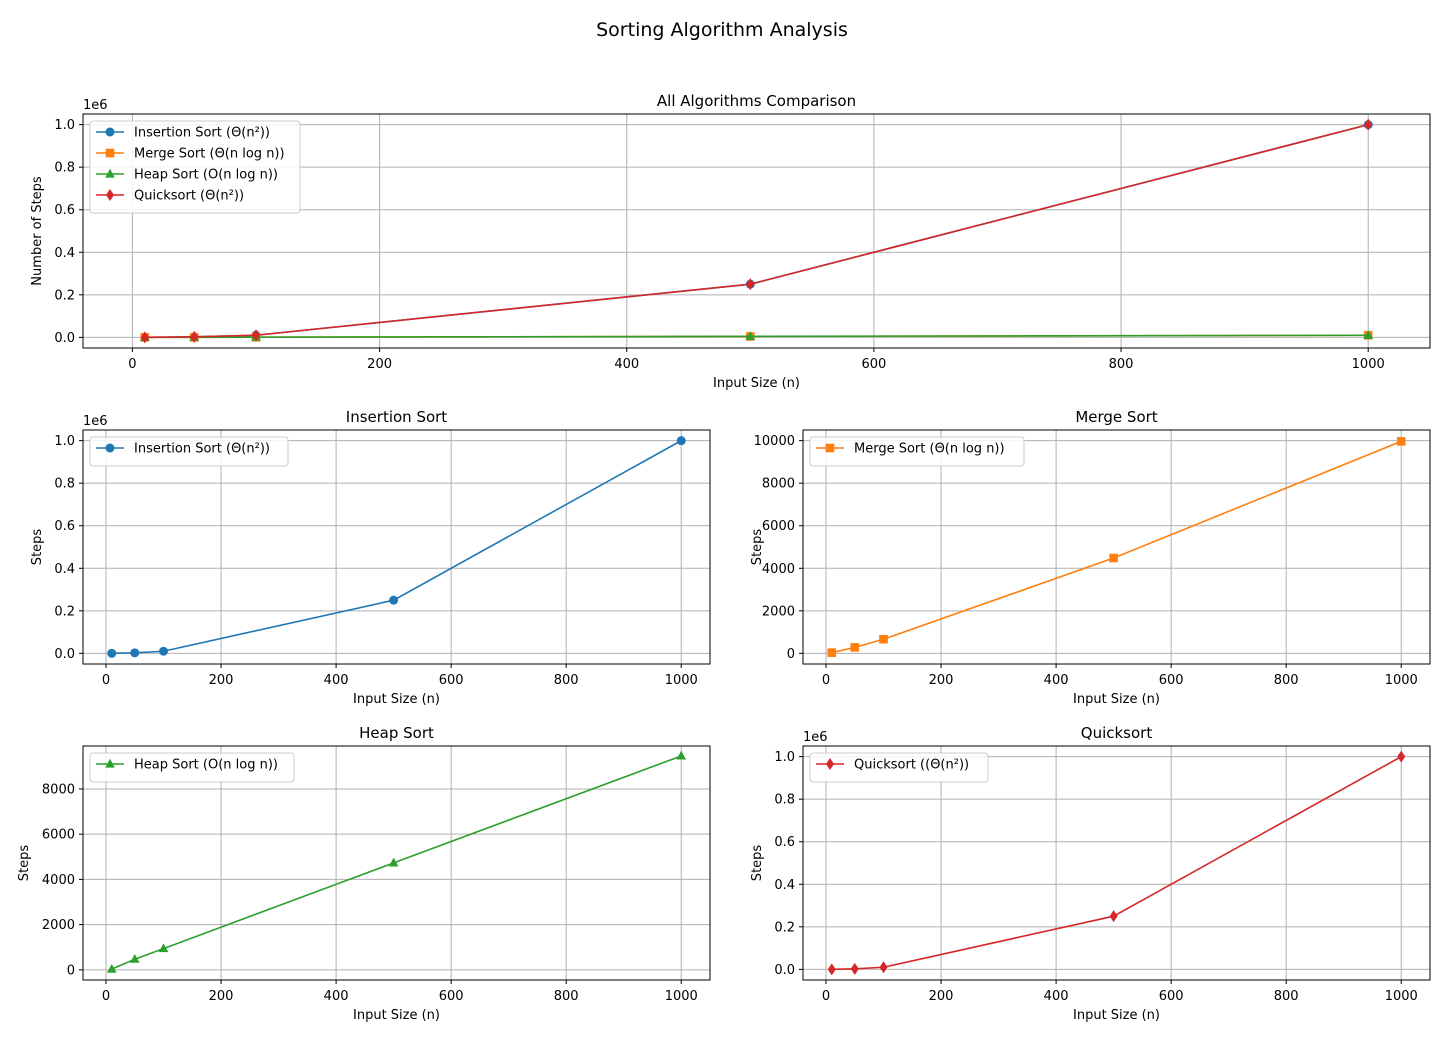 The height and width of the screenshot is (1040, 1445). Describe the element at coordinates (396, 733) in the screenshot. I see `subplot-title: Heap Sort` at that location.